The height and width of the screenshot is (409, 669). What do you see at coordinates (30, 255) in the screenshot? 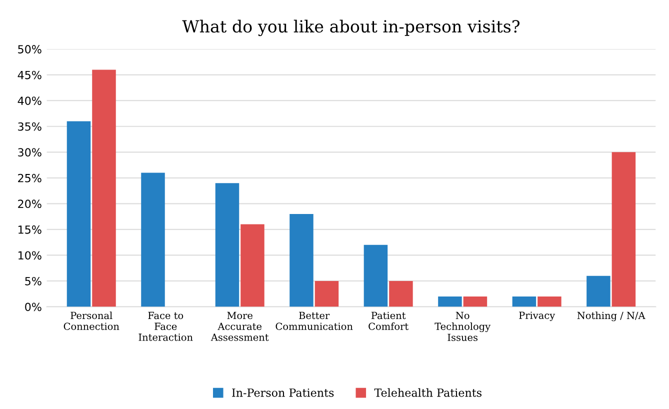
I see `y-tick-label: 10%` at bounding box center [30, 255].